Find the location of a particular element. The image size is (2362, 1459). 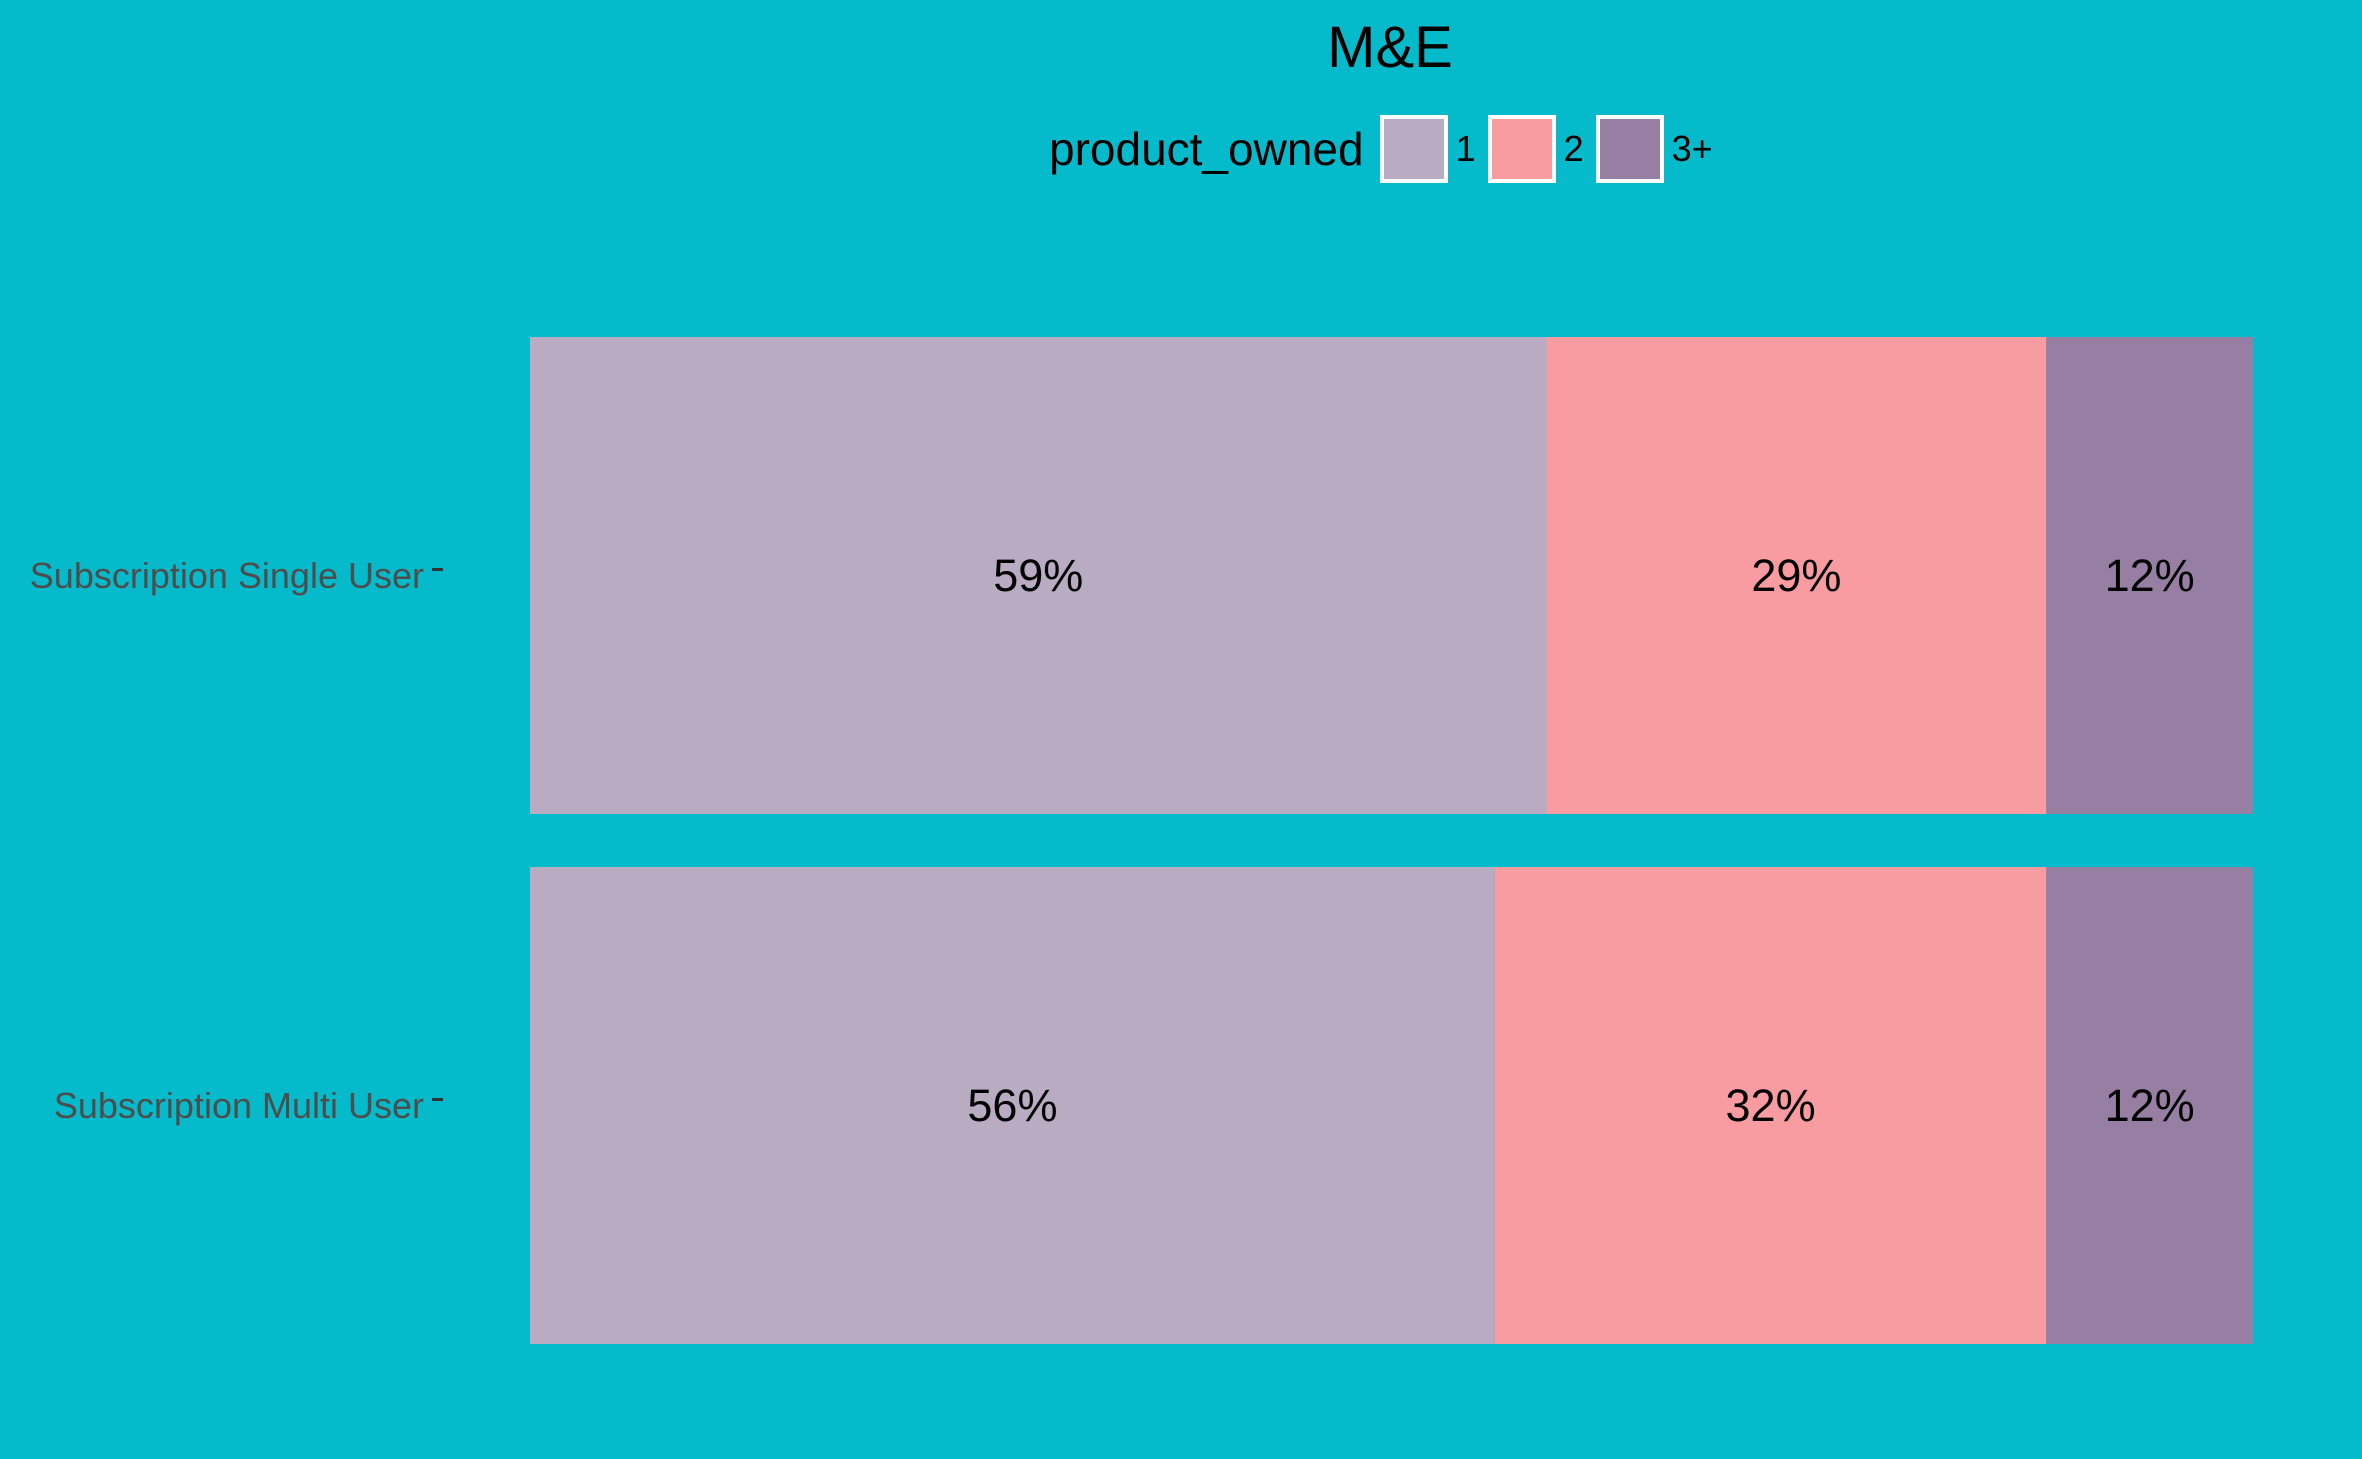

bar-subscription-multi-user-series-3plus is located at coordinates (2149, 1105).